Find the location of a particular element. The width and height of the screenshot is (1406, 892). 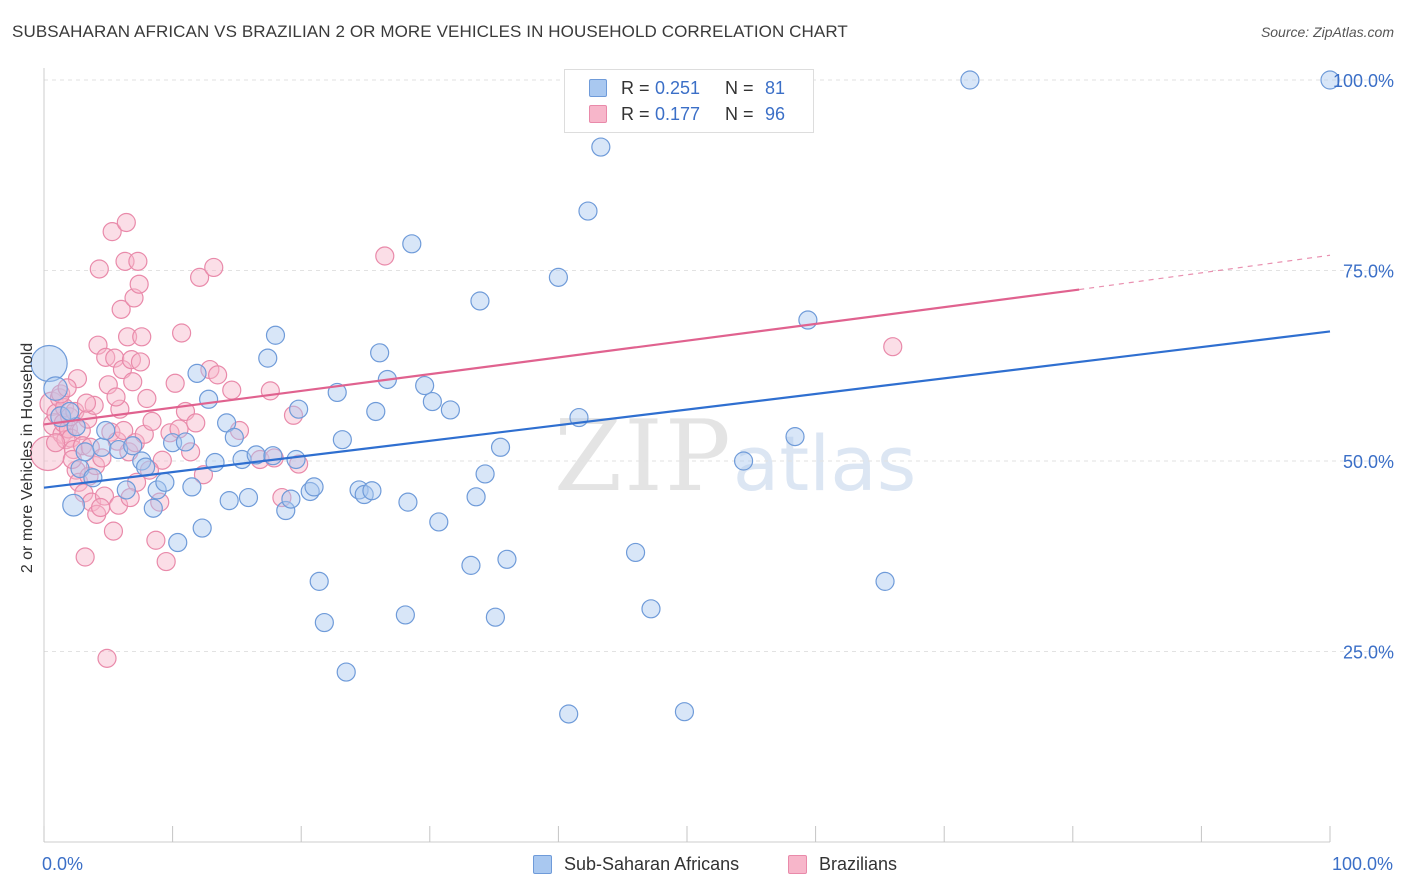

y-tick-label: 100.0% is located at coordinates (1363, 81).